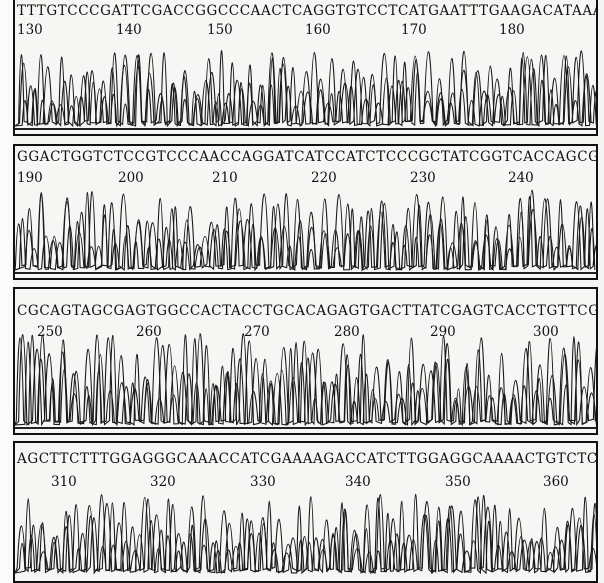  What do you see at coordinates (414, 30) in the screenshot?
I see `position-label: 170` at bounding box center [414, 30].